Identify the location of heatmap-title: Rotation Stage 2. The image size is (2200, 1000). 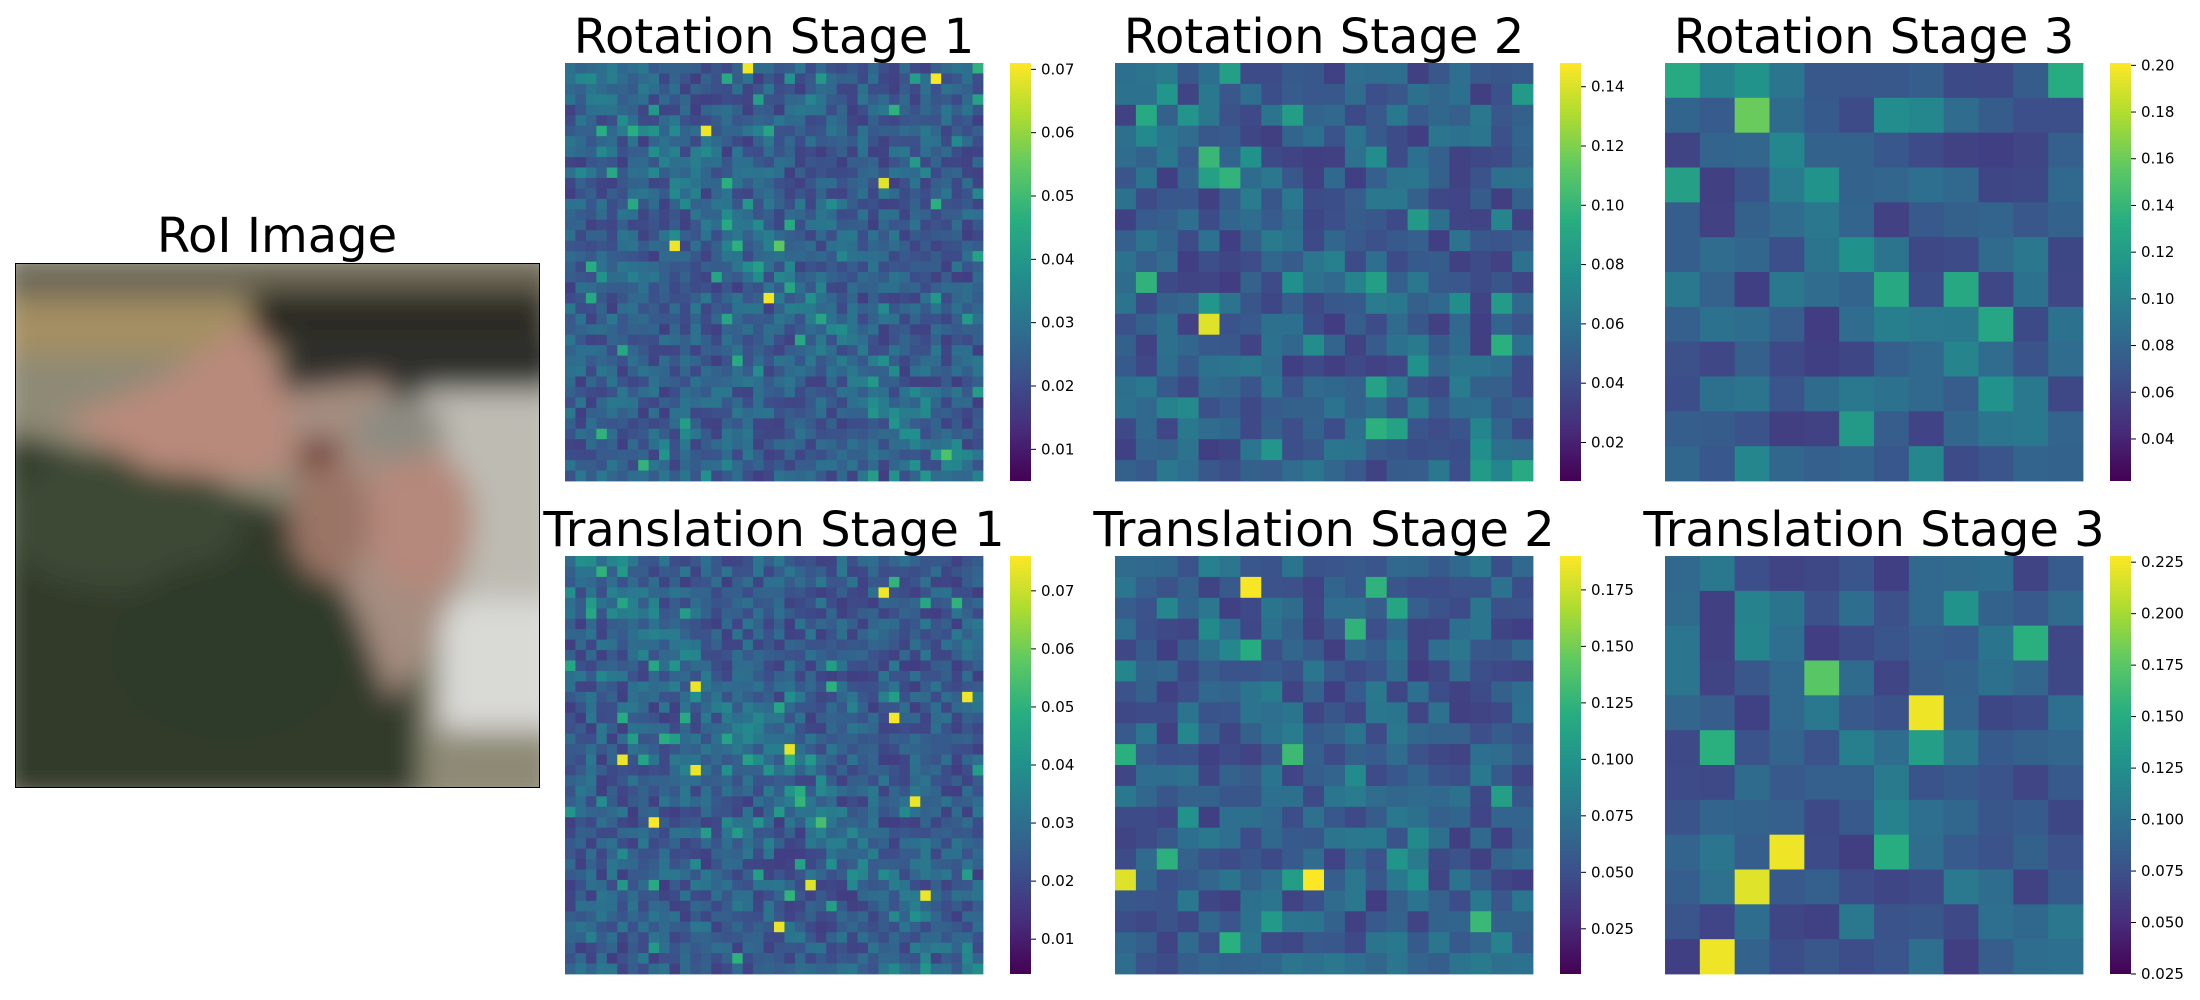
(1324, 37).